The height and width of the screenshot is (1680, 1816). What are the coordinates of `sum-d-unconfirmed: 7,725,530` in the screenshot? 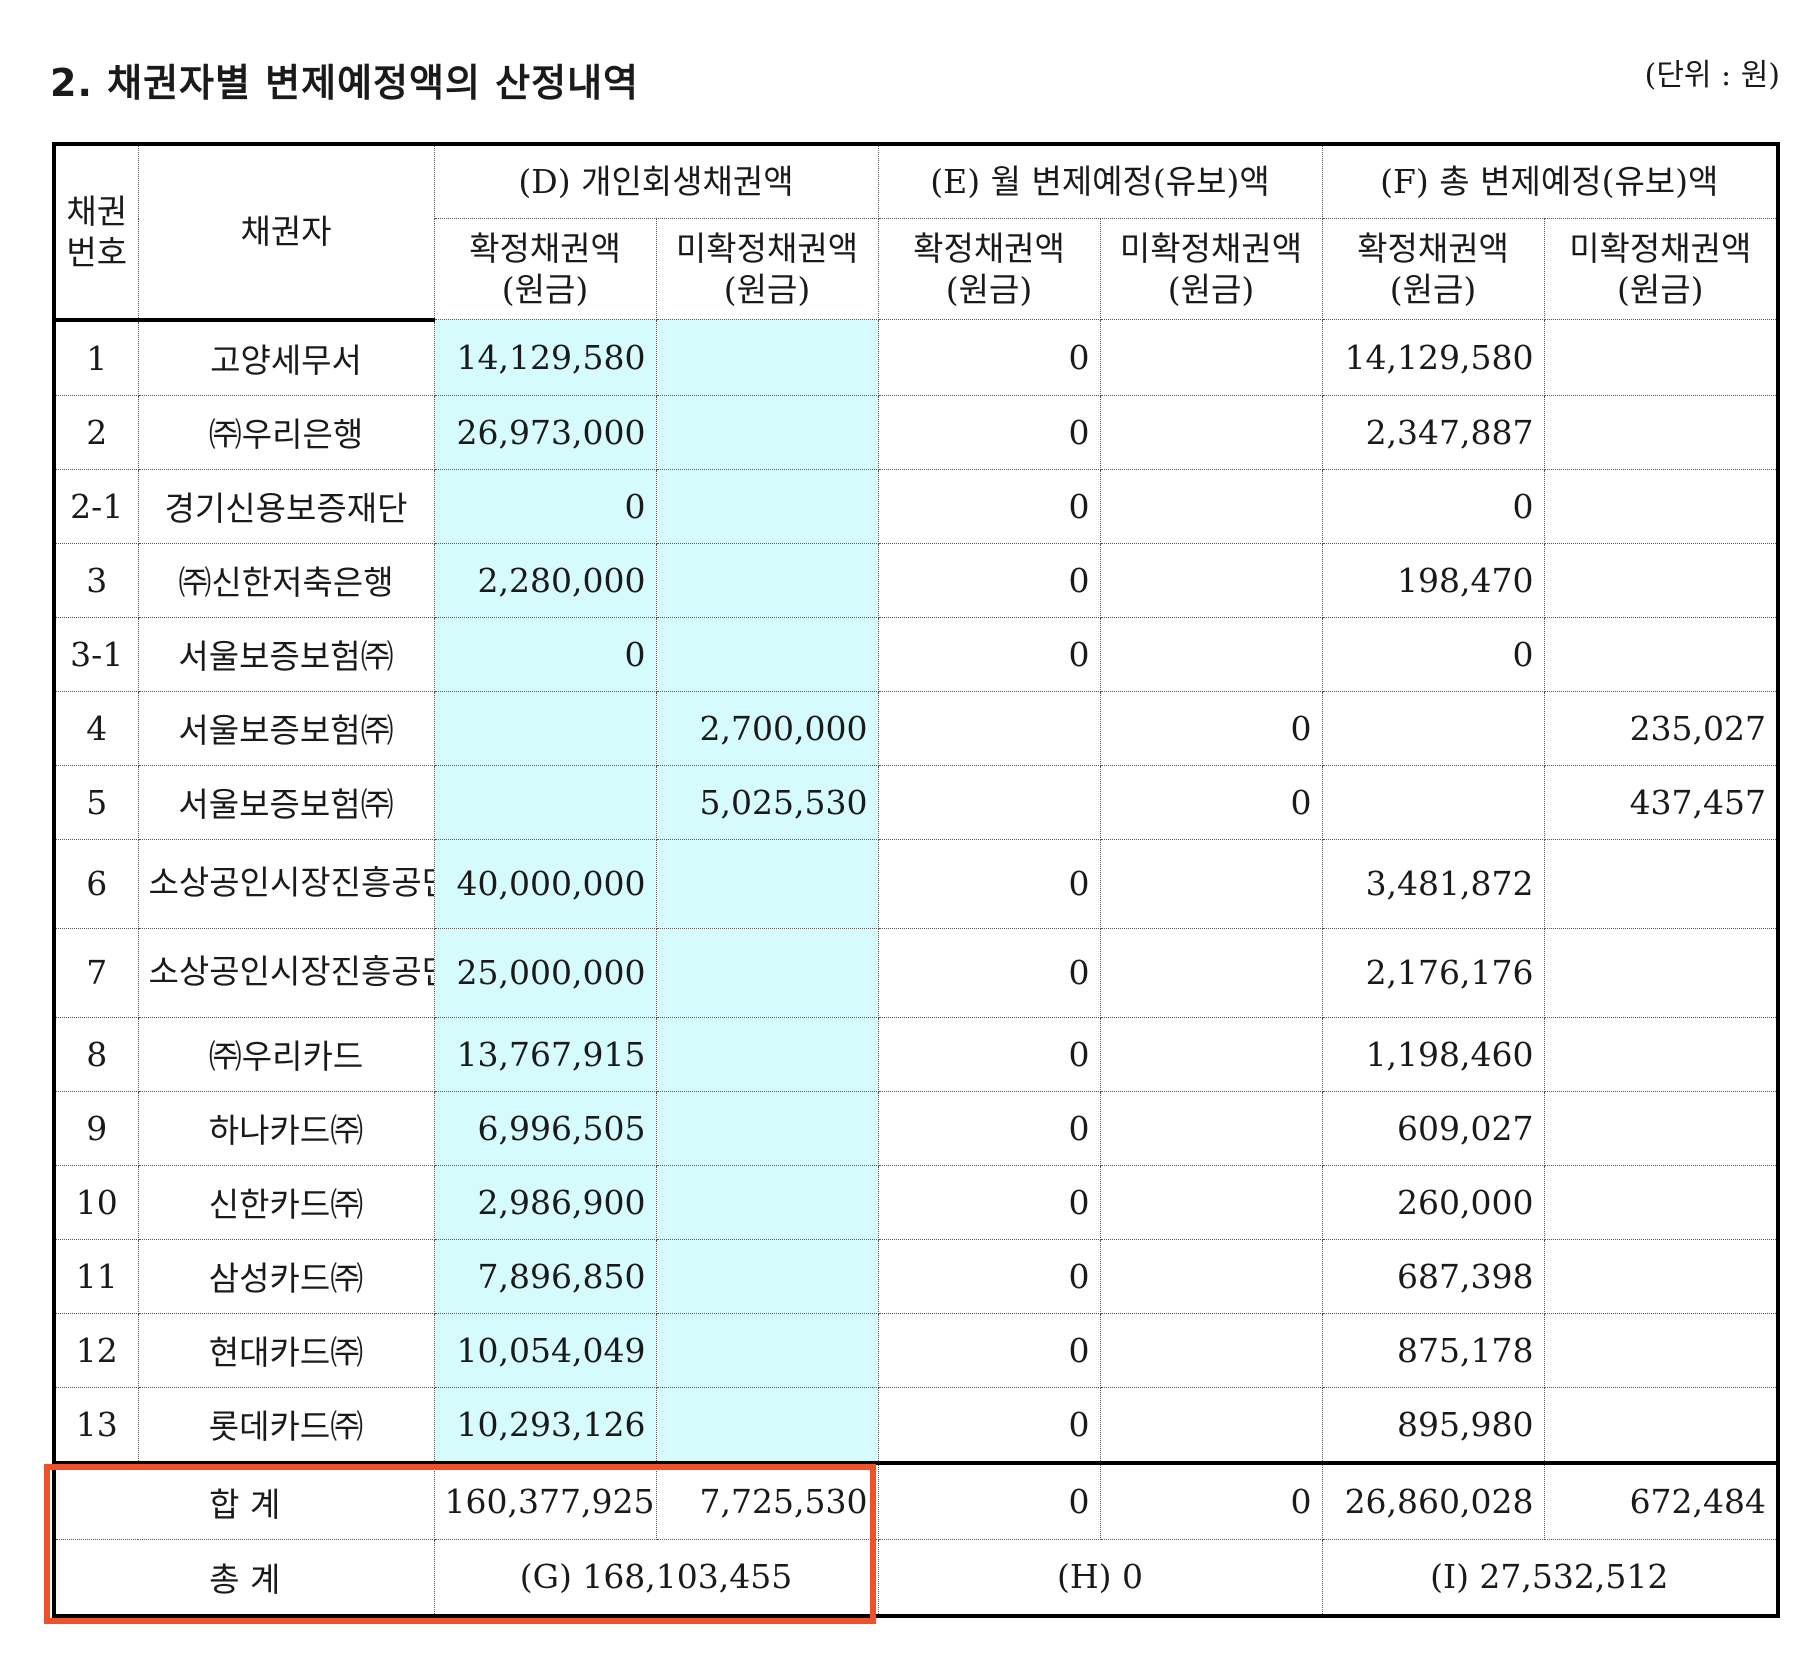 It's located at (767, 1500).